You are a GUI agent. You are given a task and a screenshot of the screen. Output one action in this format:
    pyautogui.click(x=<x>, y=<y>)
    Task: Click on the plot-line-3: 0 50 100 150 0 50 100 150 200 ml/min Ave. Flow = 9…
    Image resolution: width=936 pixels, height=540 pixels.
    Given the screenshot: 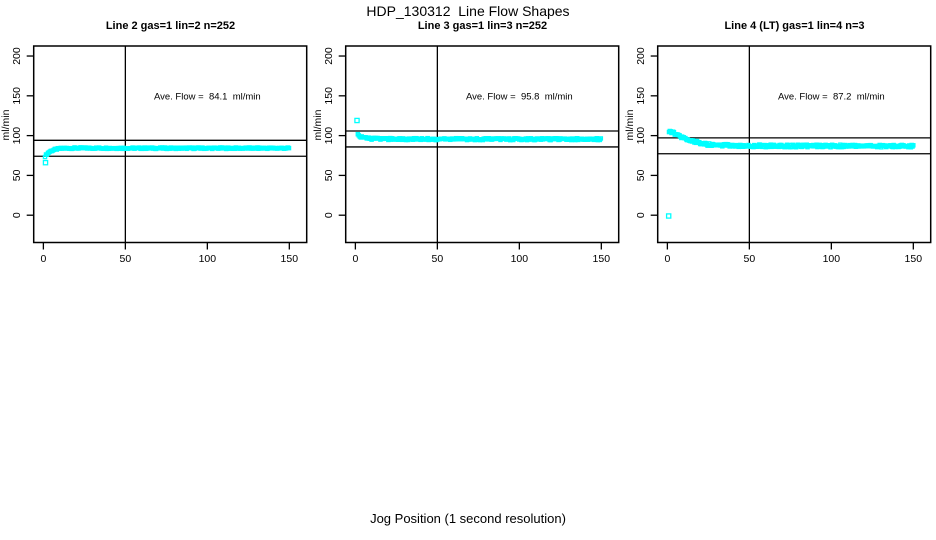 What is the action you would take?
    pyautogui.click(x=466, y=155)
    